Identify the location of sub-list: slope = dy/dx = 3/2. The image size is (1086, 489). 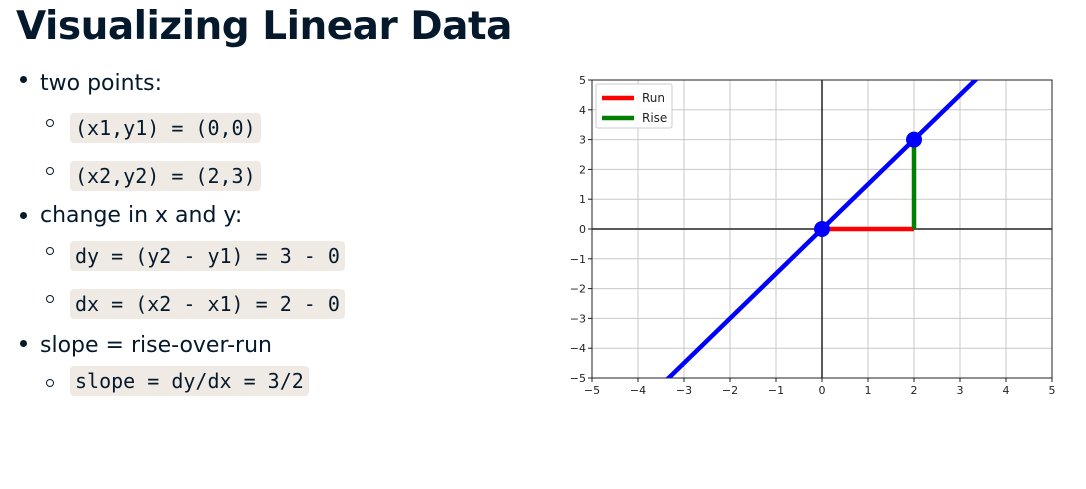
(280, 381).